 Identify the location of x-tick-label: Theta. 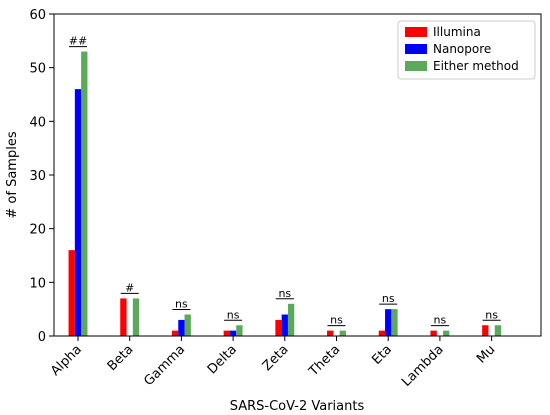
(325, 361).